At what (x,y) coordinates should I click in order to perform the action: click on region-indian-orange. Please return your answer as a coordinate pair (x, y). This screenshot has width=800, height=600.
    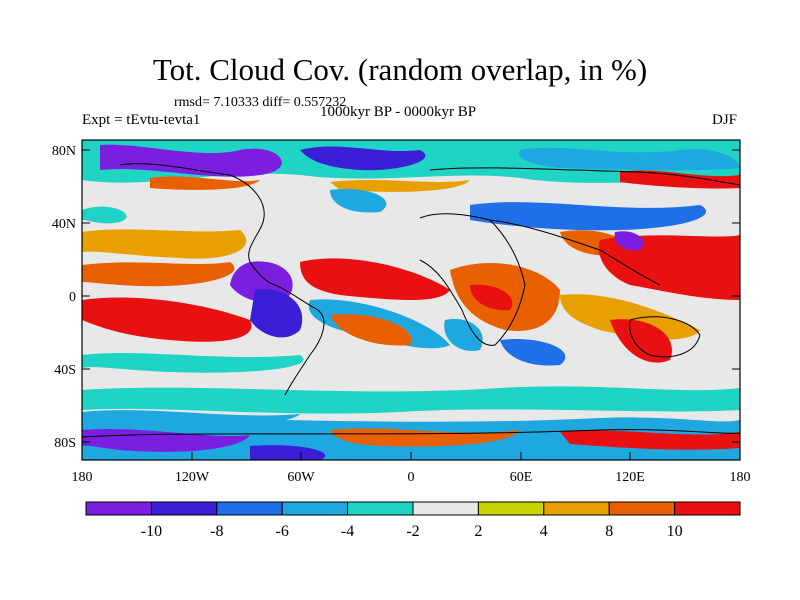
    Looking at the image, I should click on (630, 317).